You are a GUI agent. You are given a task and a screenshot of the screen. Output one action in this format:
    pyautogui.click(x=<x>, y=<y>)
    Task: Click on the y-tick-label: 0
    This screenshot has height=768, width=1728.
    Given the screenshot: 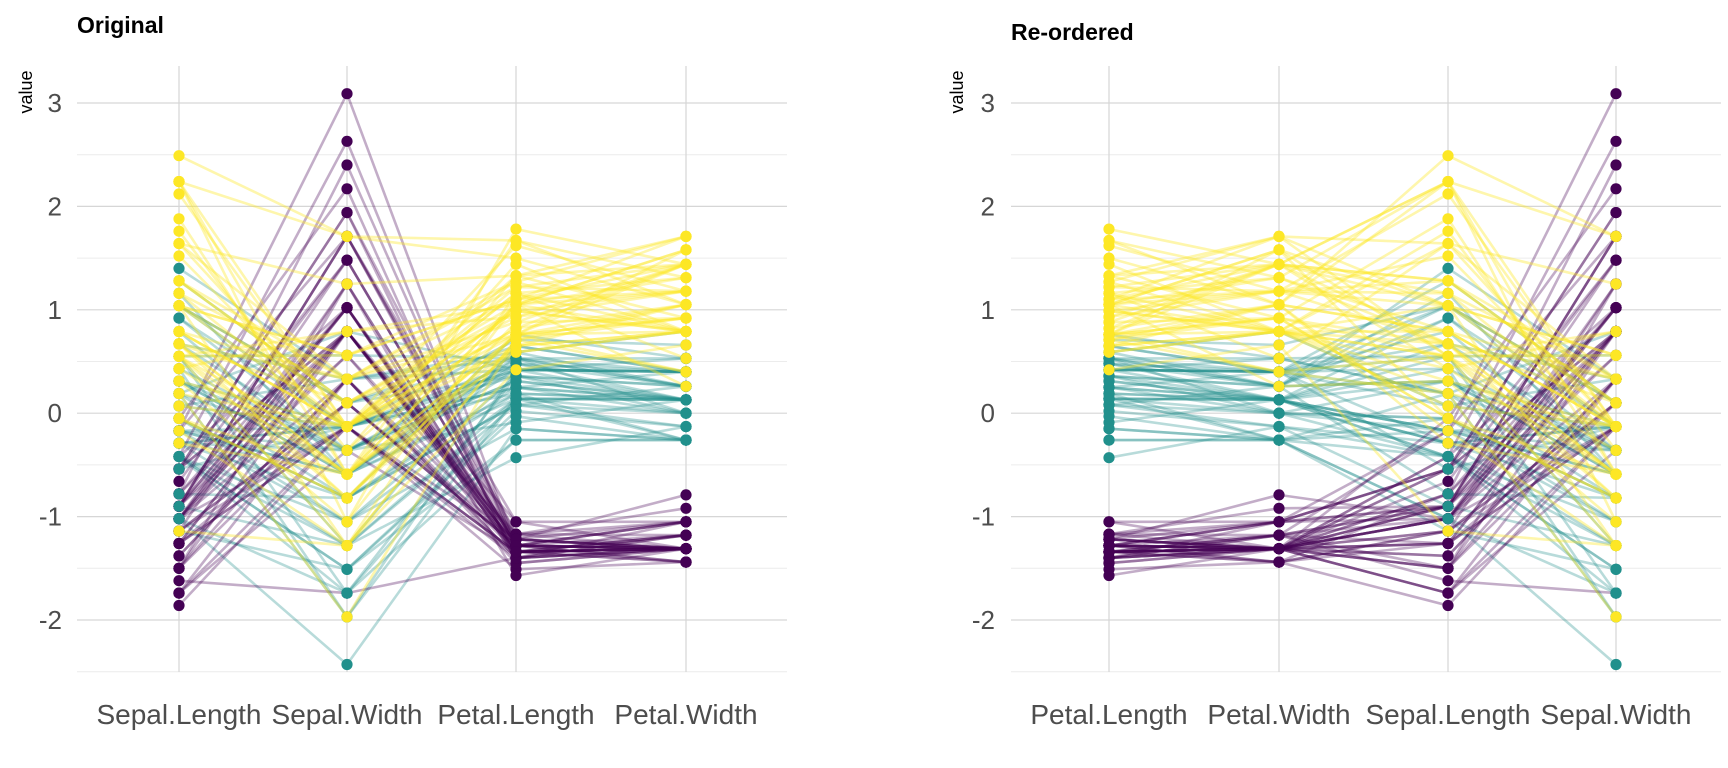 What is the action you would take?
    pyautogui.click(x=55, y=413)
    